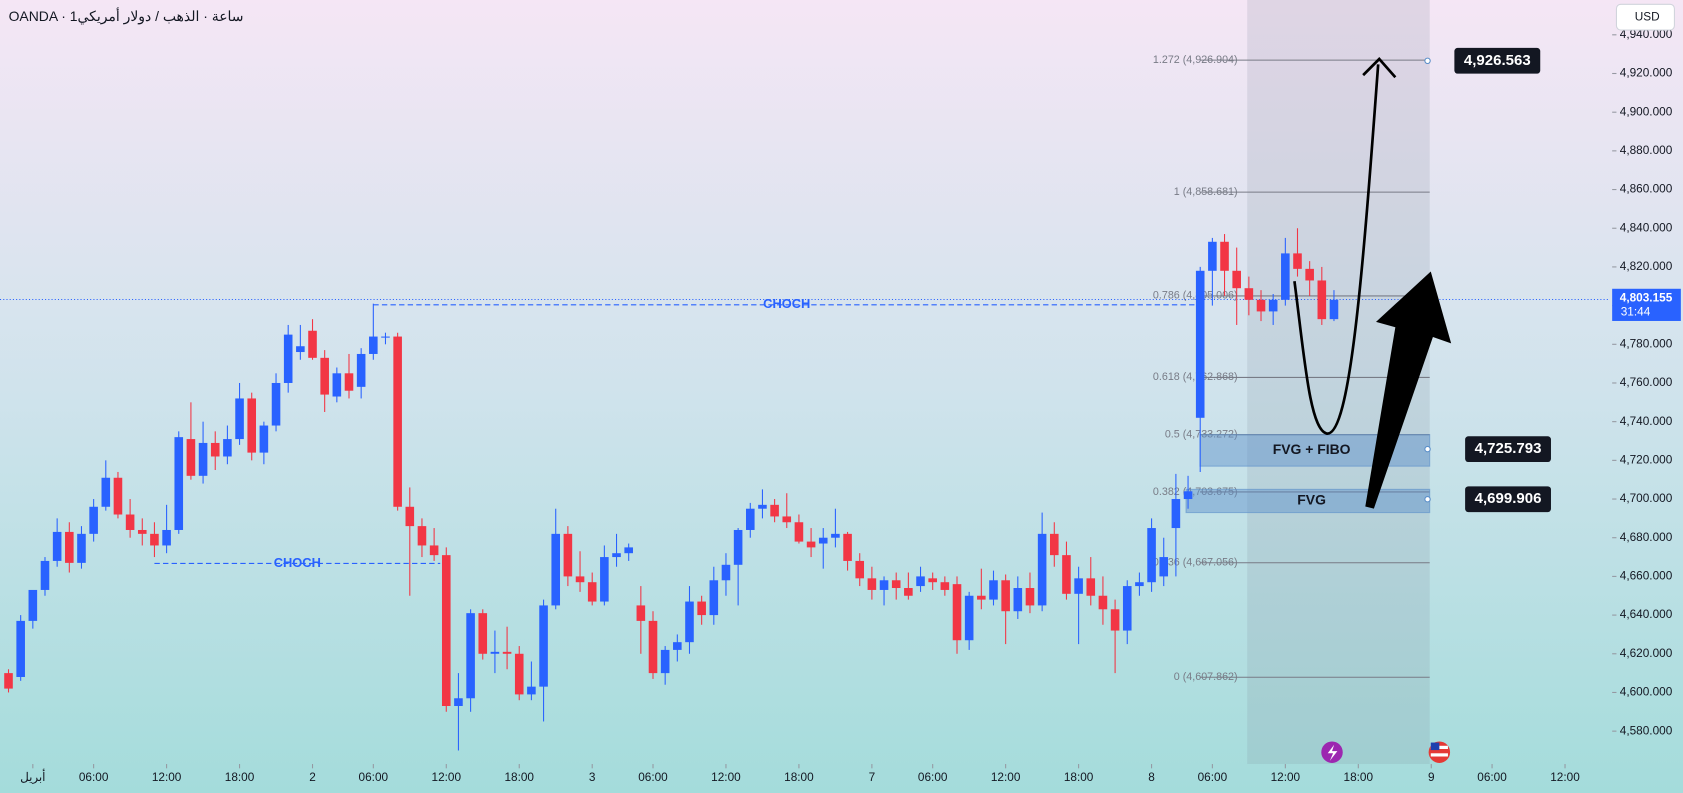  I want to click on countdown: 31:44, so click(1636, 311).